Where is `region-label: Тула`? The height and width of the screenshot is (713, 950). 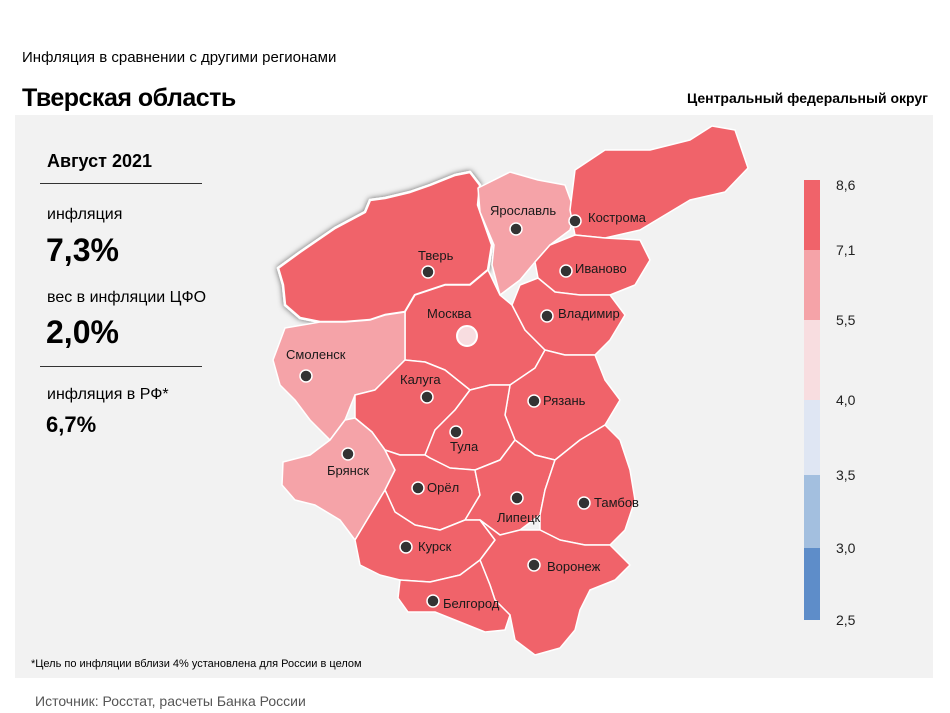
region-label: Тула is located at coordinates (464, 446).